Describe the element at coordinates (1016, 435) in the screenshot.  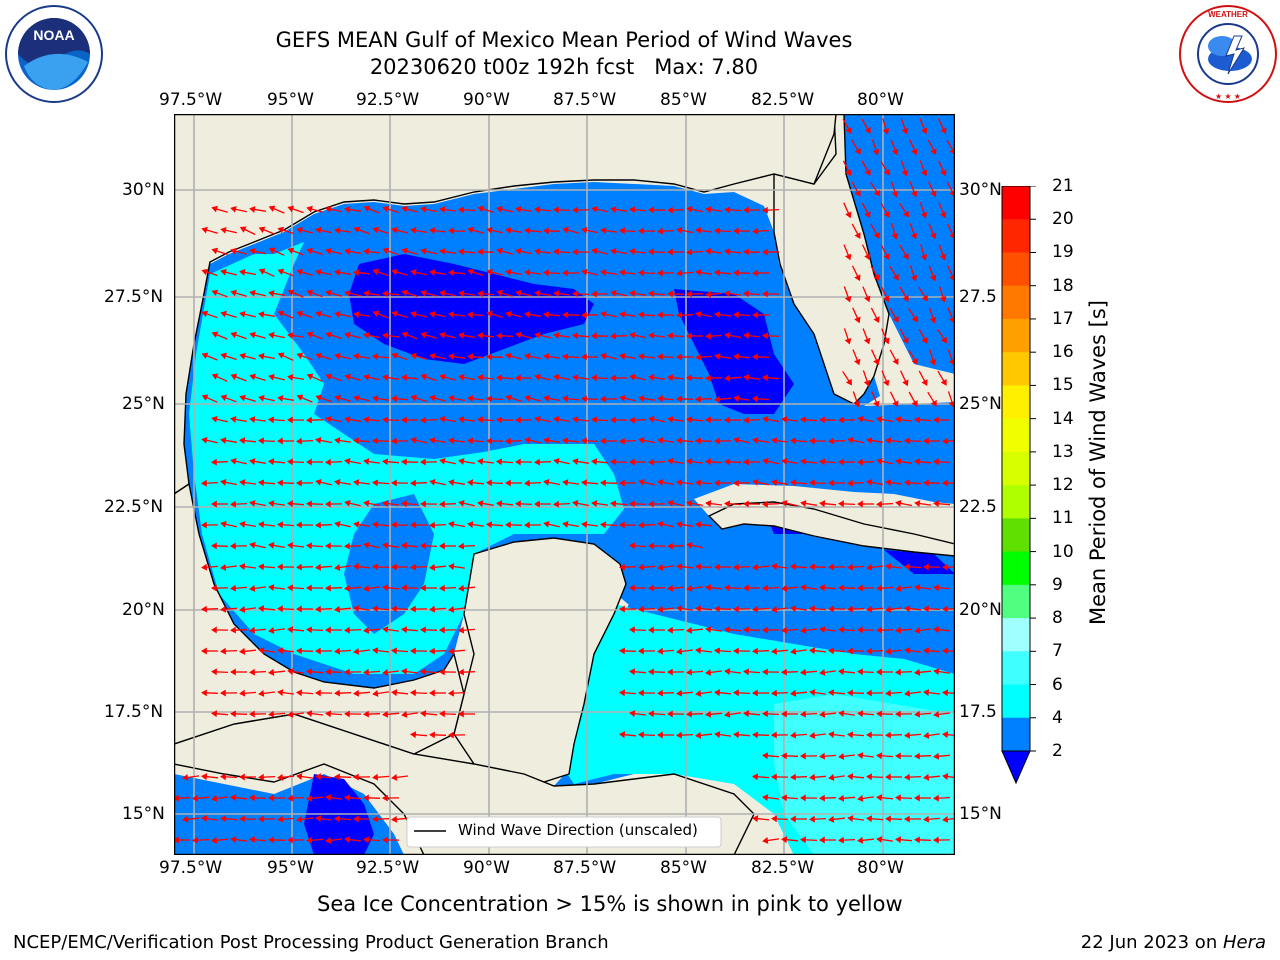
I see `colorbar-segment` at that location.